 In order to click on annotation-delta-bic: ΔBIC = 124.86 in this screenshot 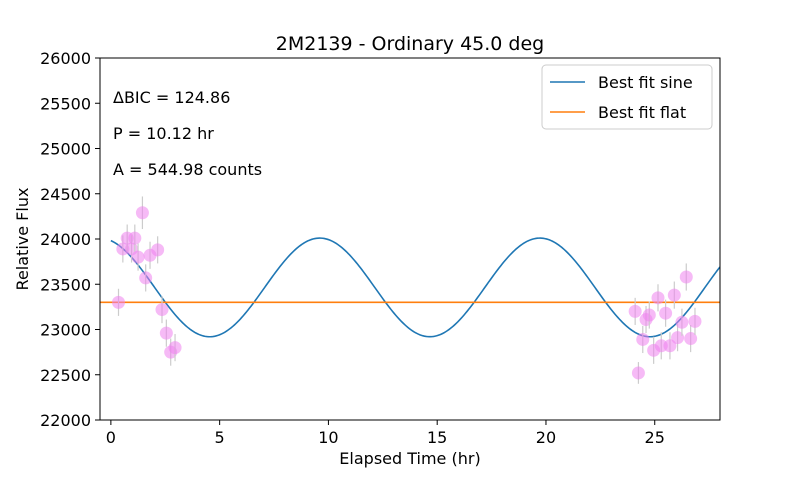, I will do `click(171, 97)`.